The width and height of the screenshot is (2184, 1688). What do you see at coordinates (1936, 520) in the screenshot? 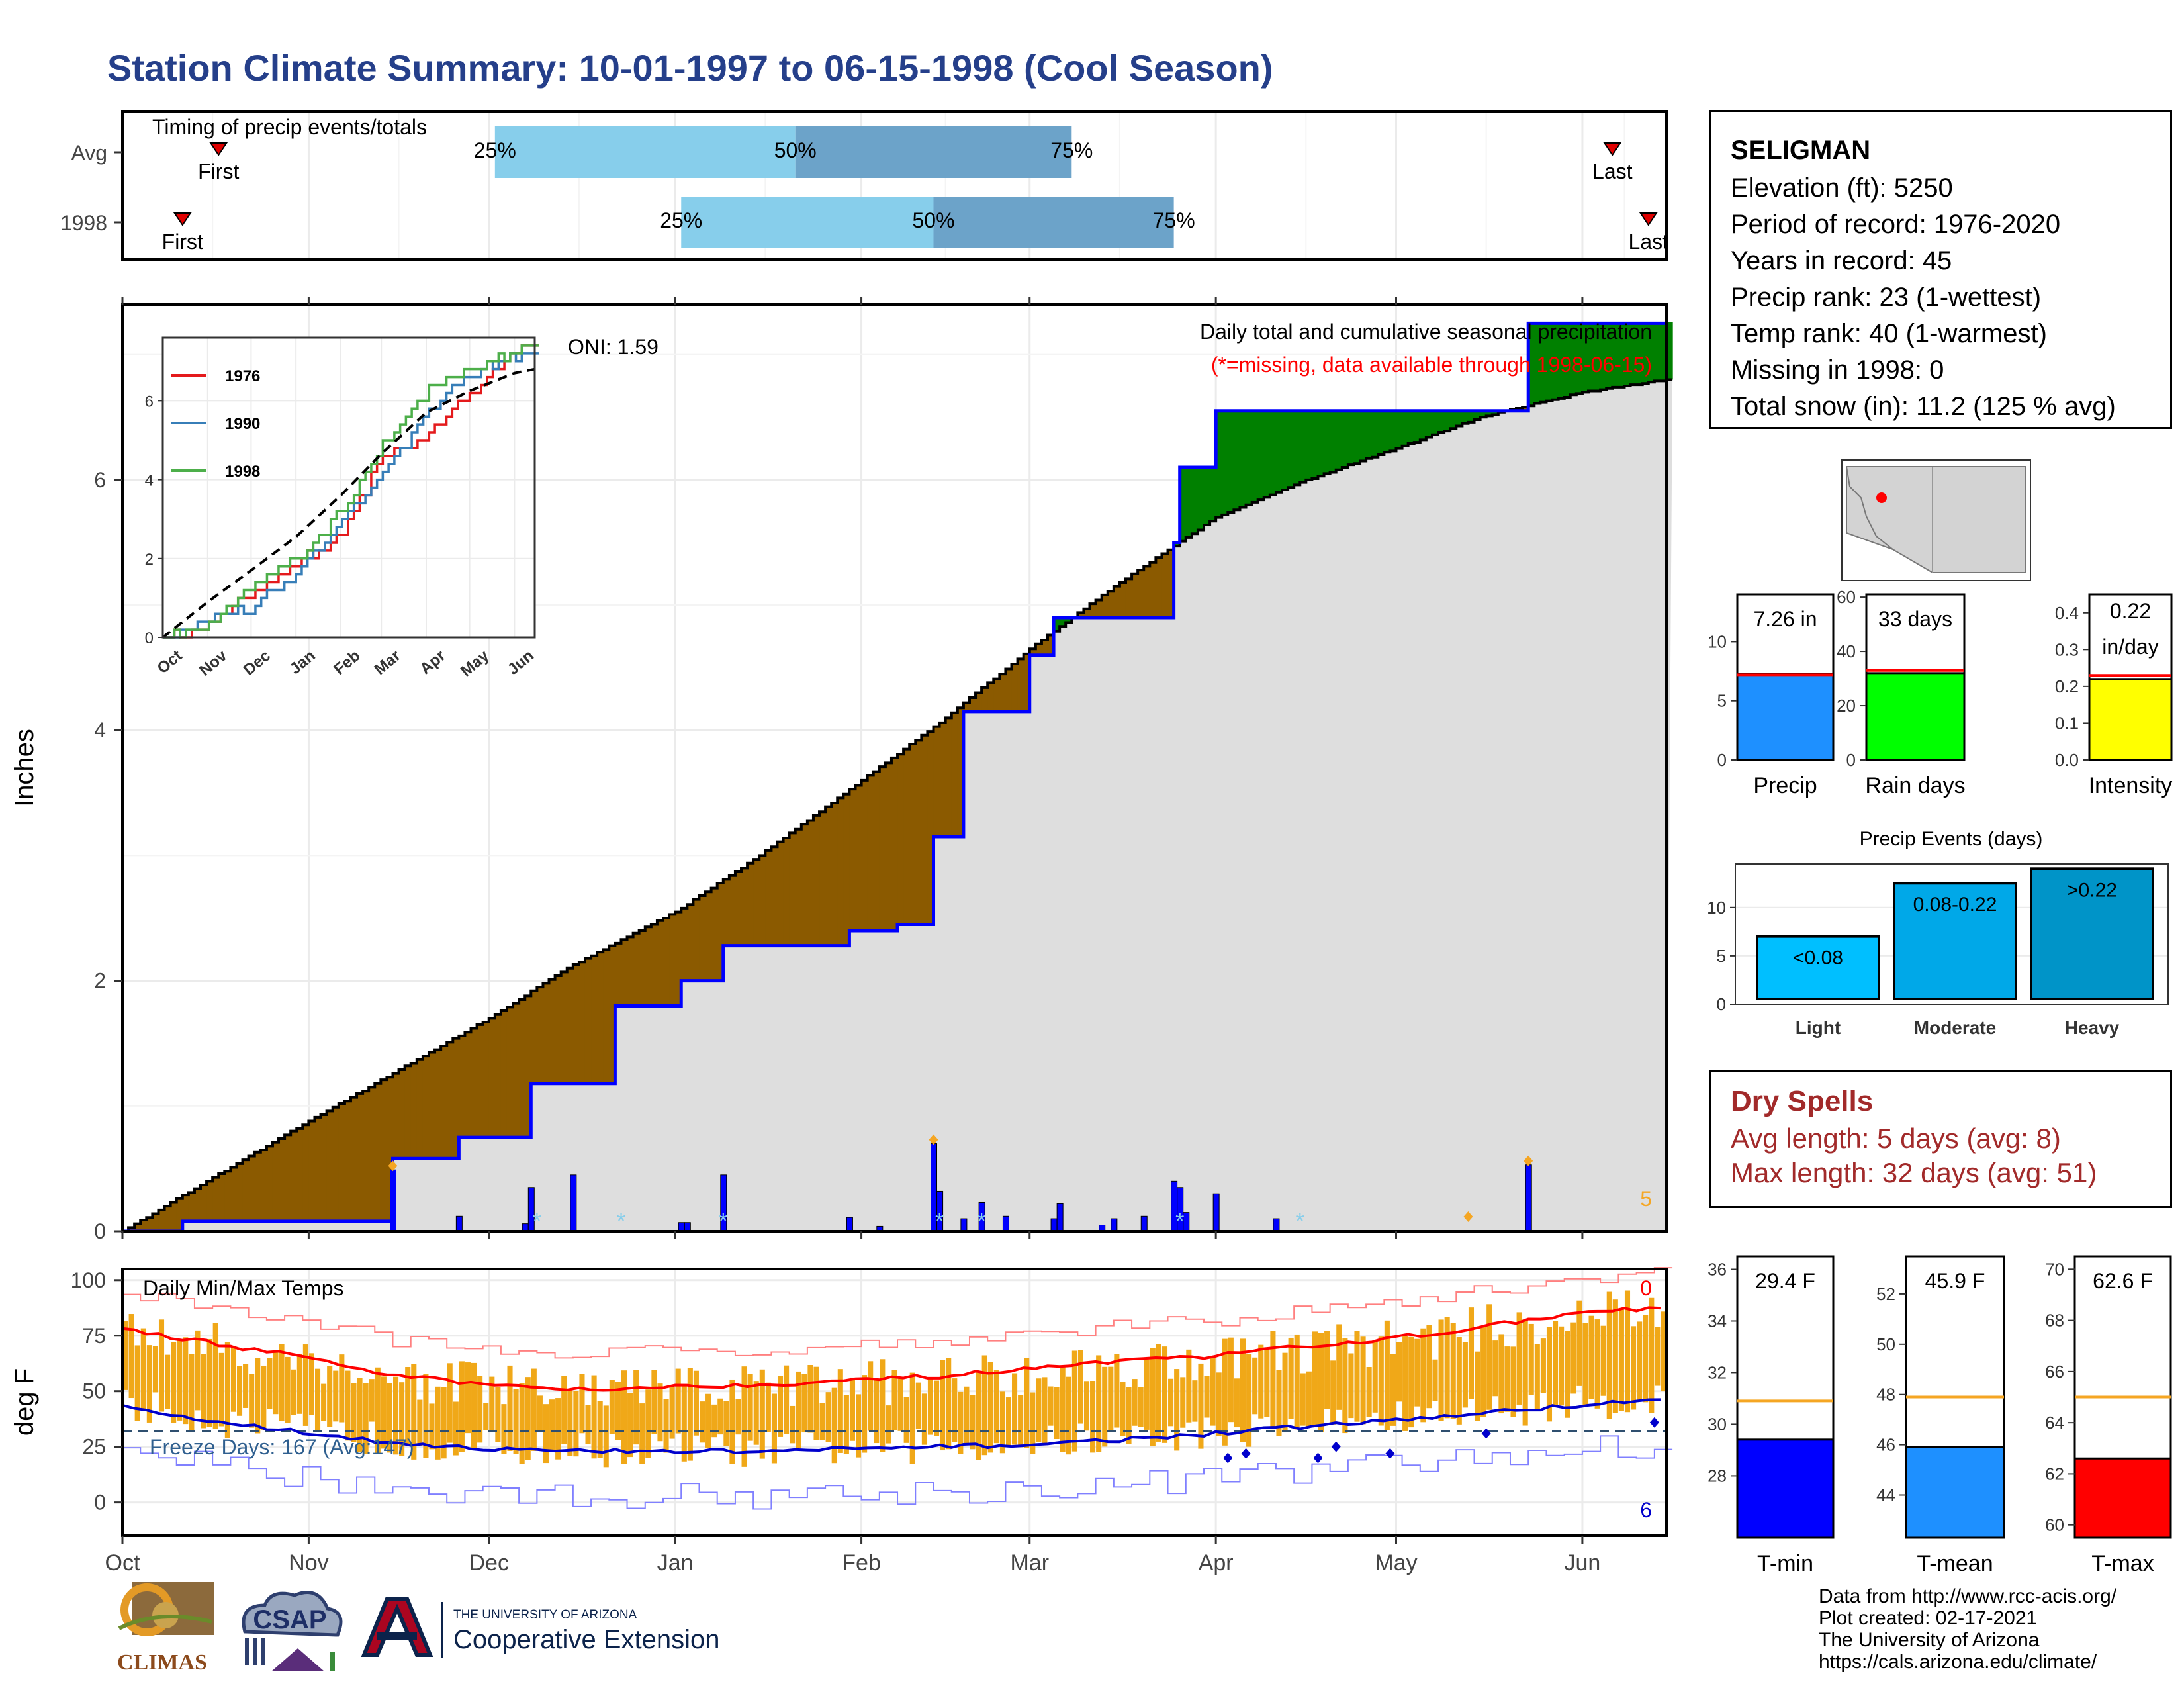
I see `state-map` at bounding box center [1936, 520].